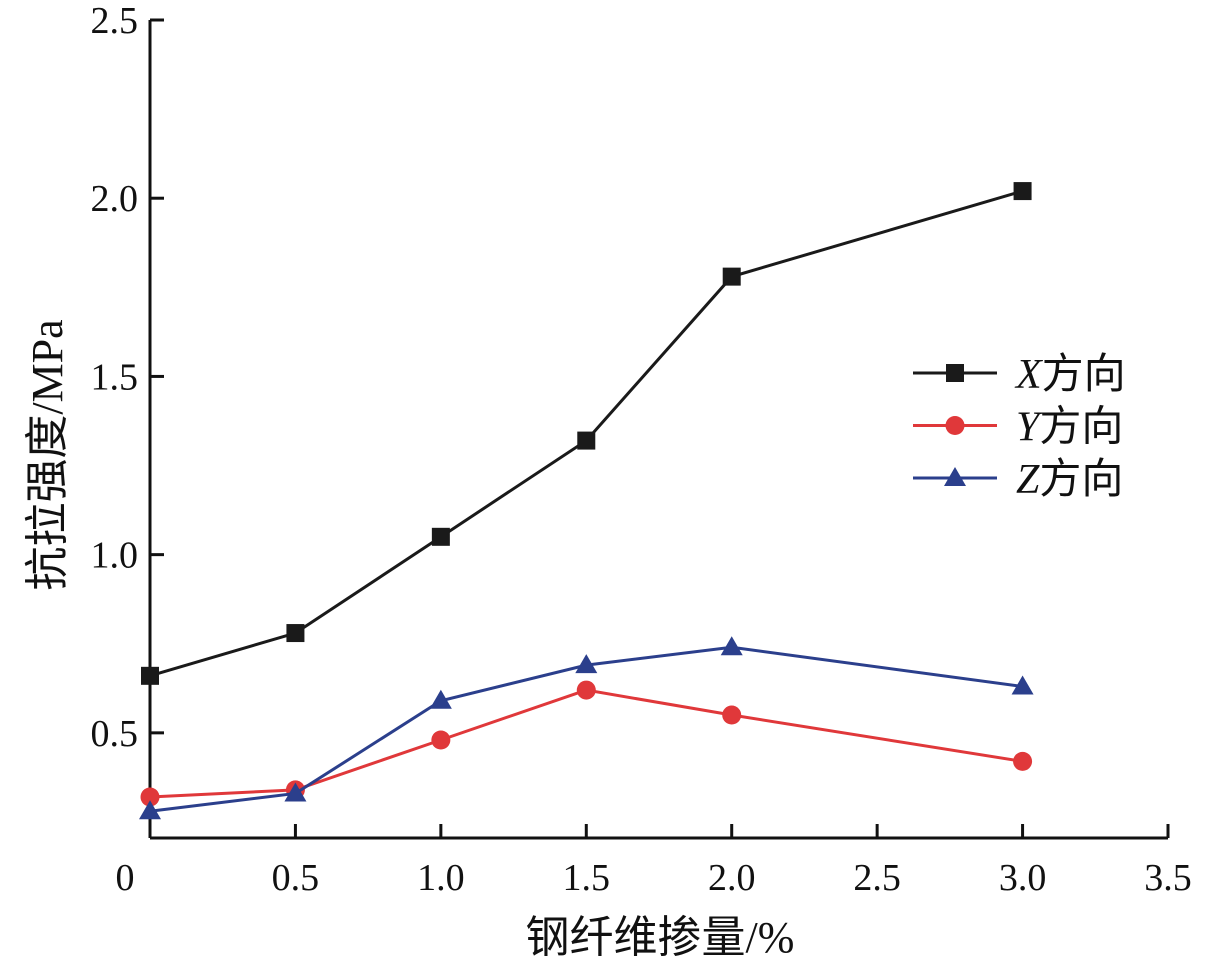 The image size is (1207, 968). Describe the element at coordinates (115, 377) in the screenshot. I see `y-tick-label: 1.5` at that location.